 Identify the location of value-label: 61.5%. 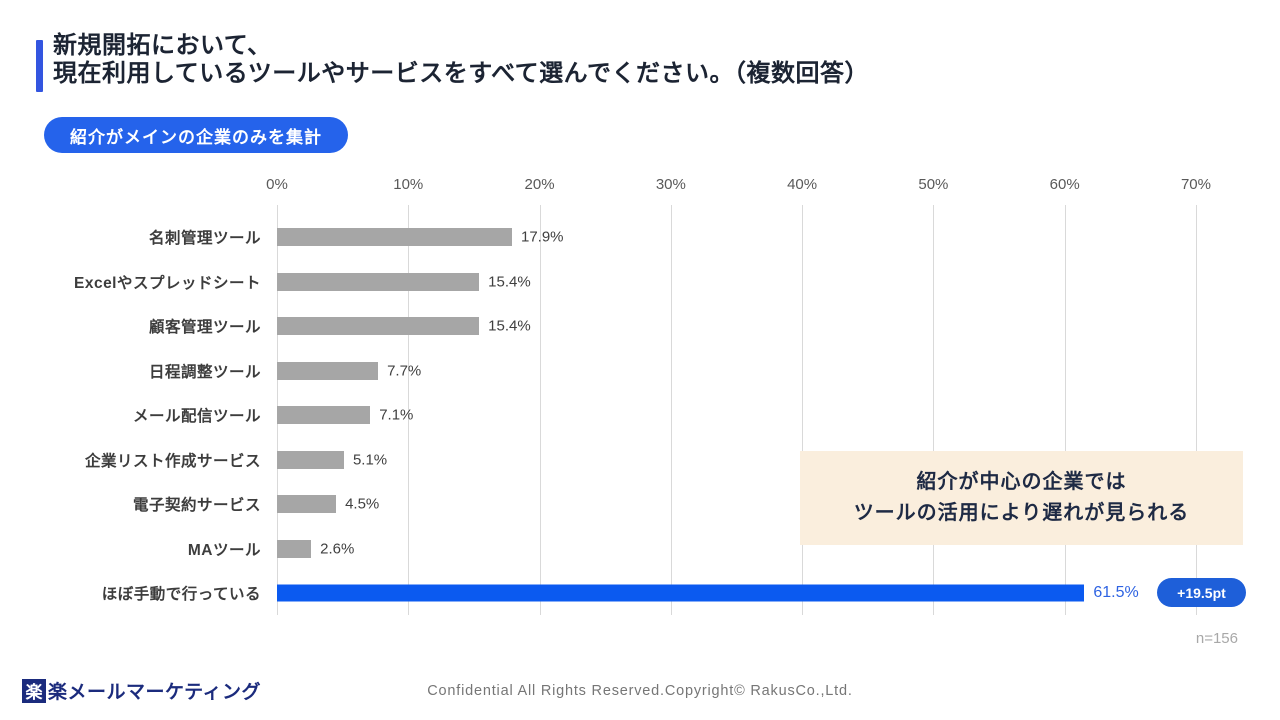
(1116, 593).